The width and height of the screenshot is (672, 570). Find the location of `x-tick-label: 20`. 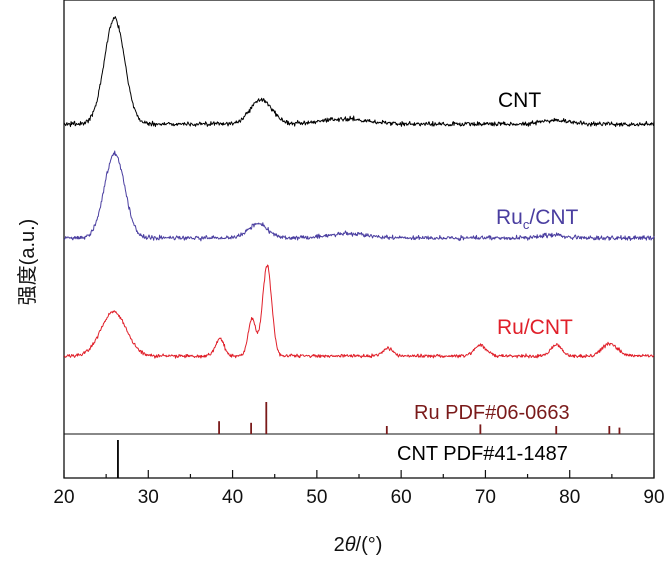

x-tick-label: 20 is located at coordinates (63, 497).